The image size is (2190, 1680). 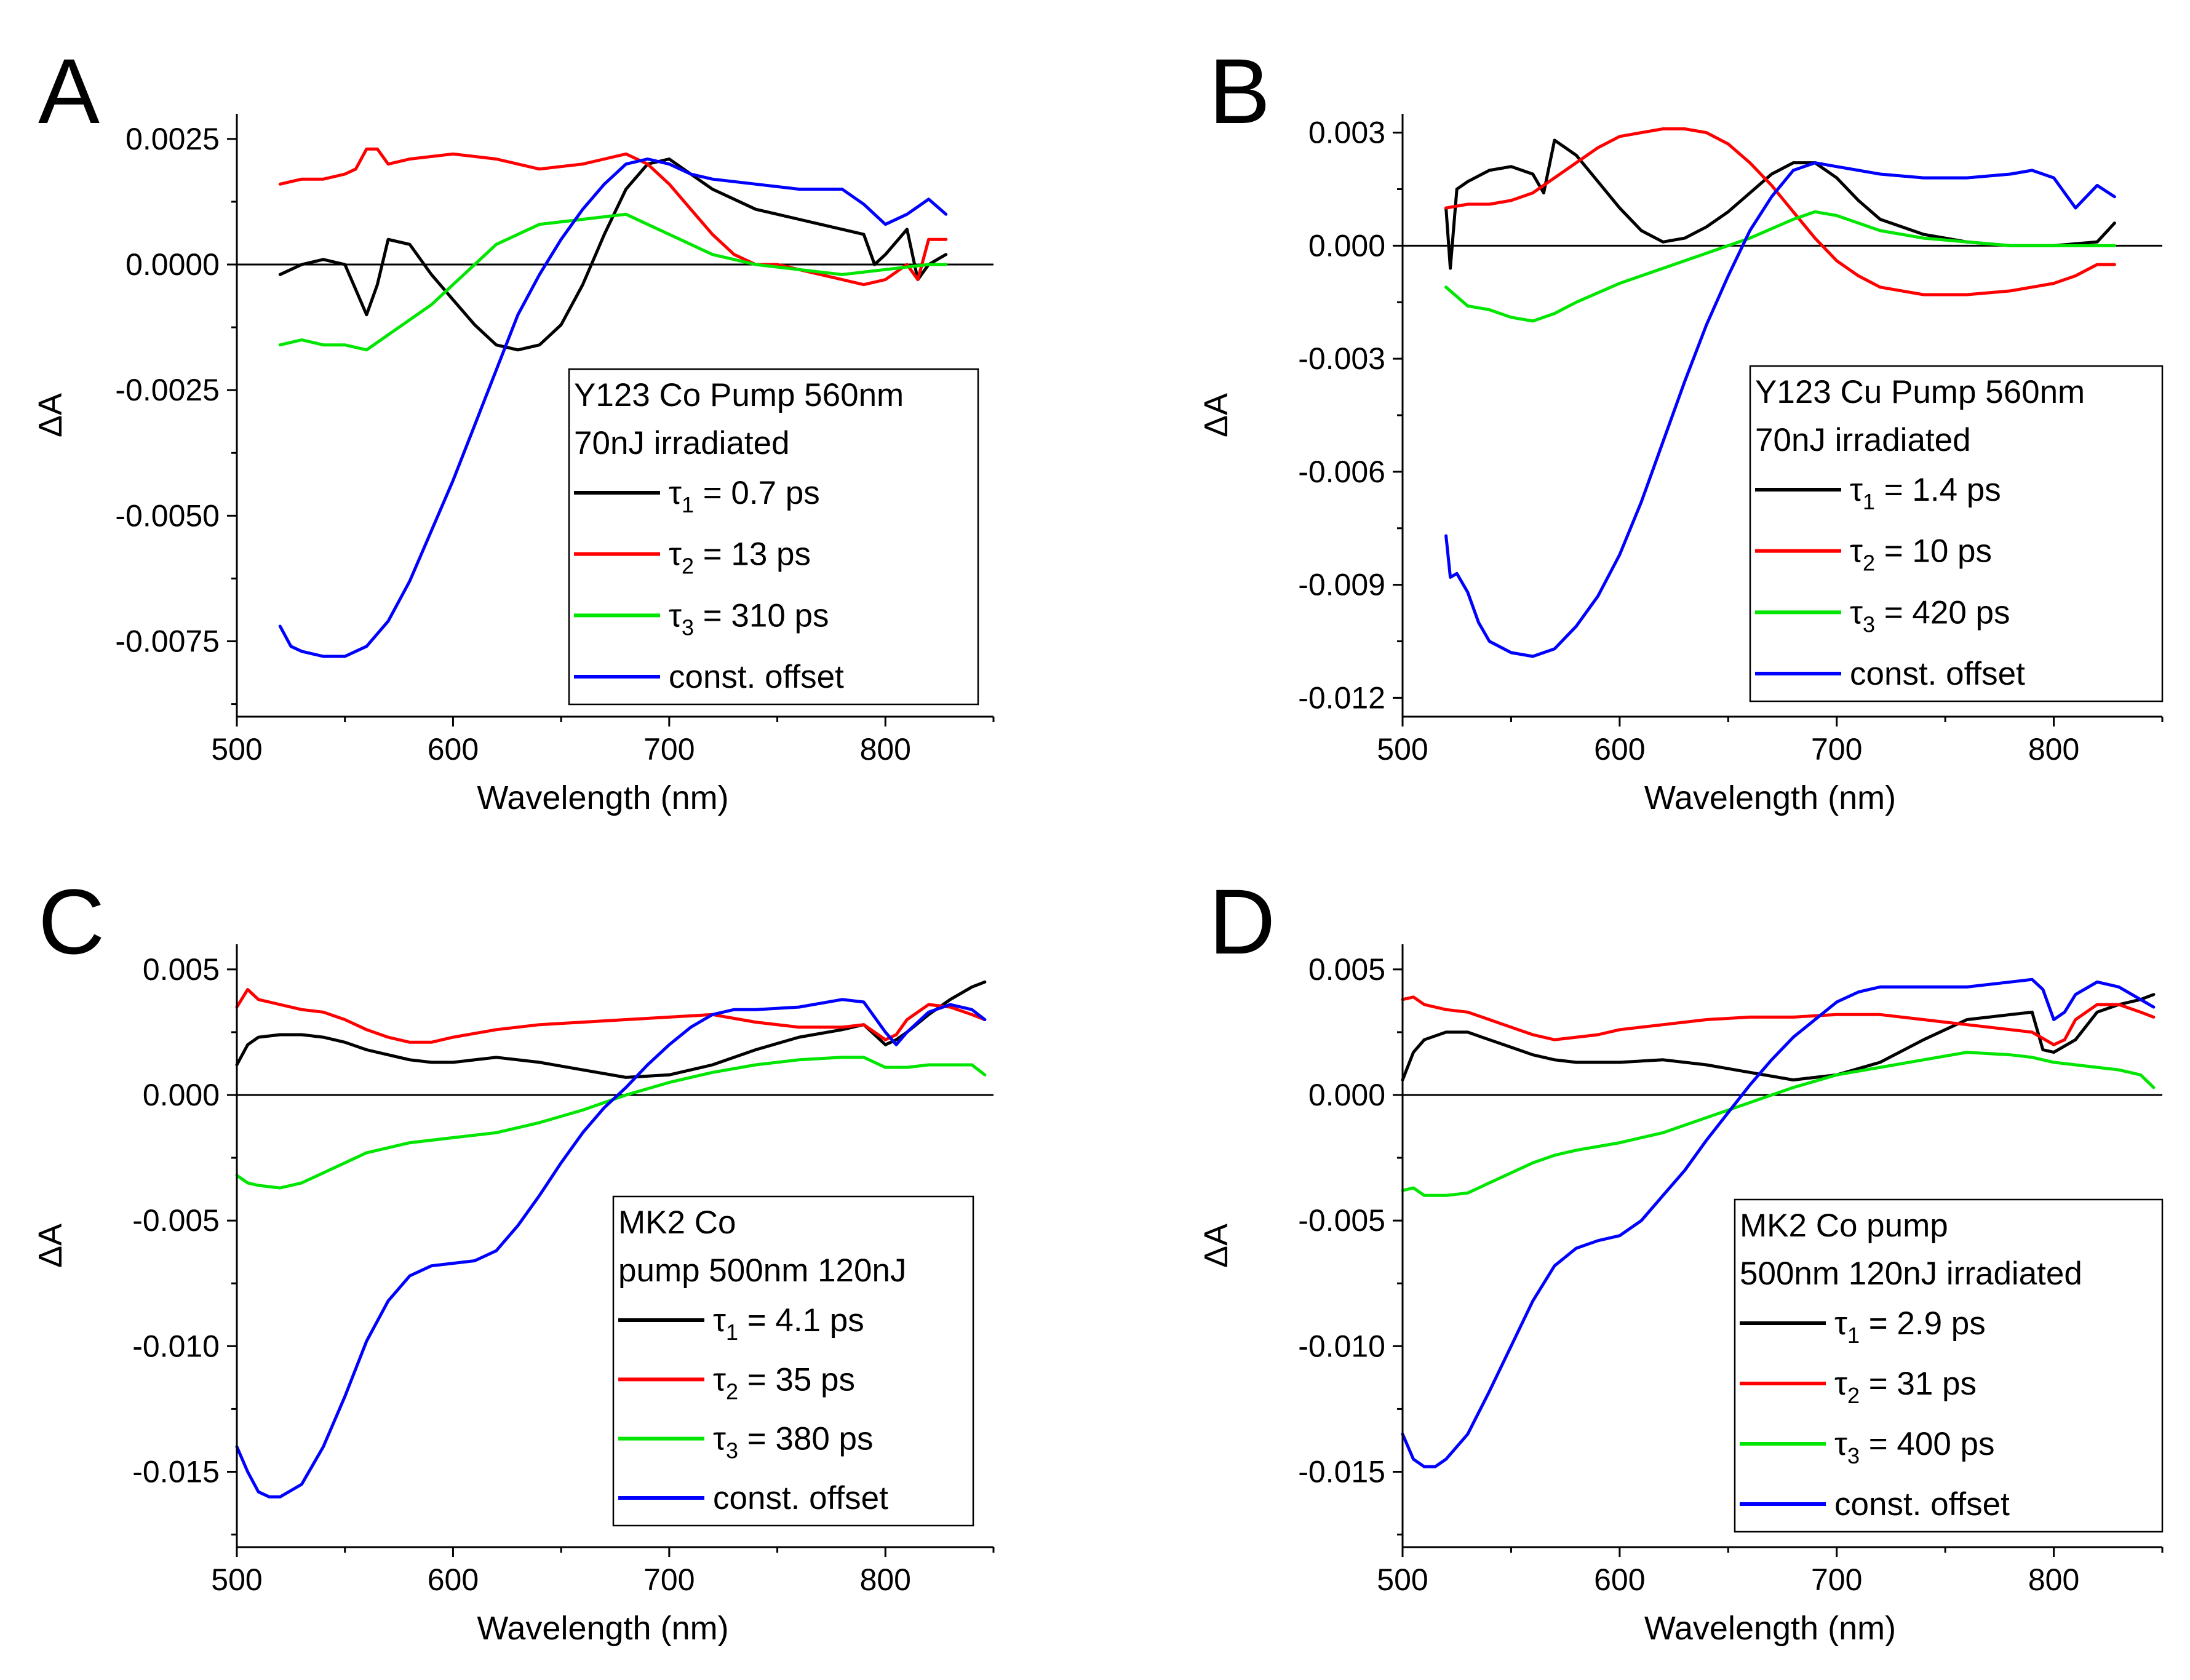 What do you see at coordinates (793, 1442) in the screenshot?
I see `legend-entry-label: τ3 = 380 ps` at bounding box center [793, 1442].